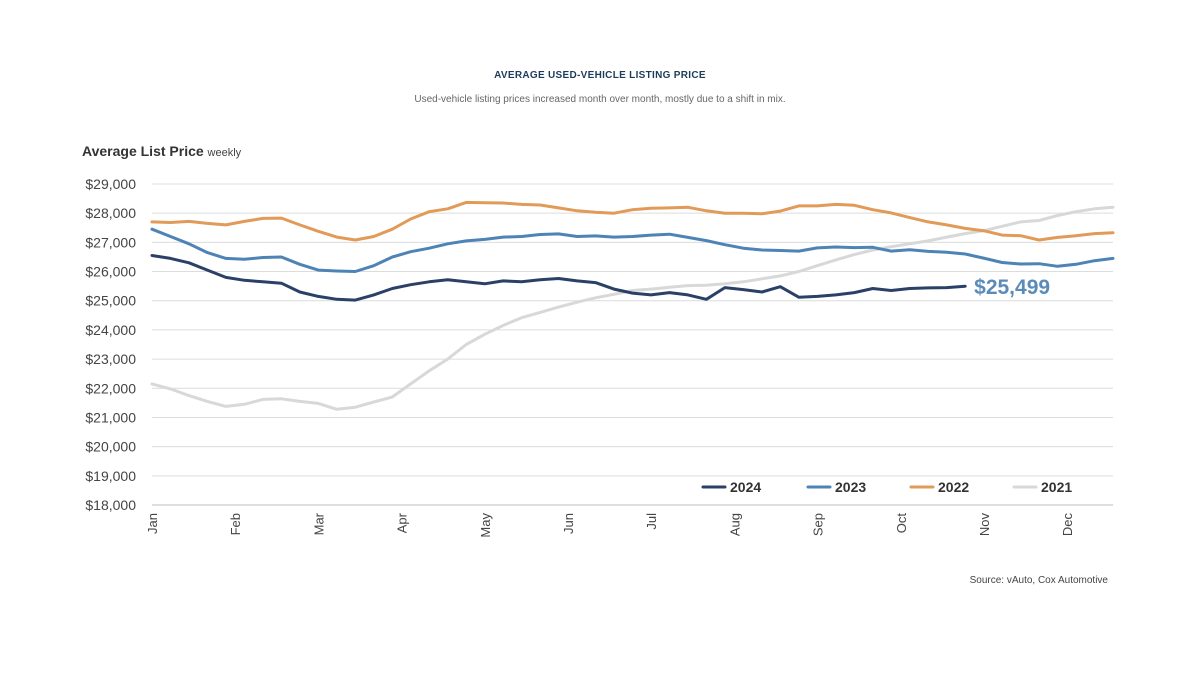 This screenshot has width=1200, height=675. I want to click on y-tick-label: $24,000, so click(110, 330).